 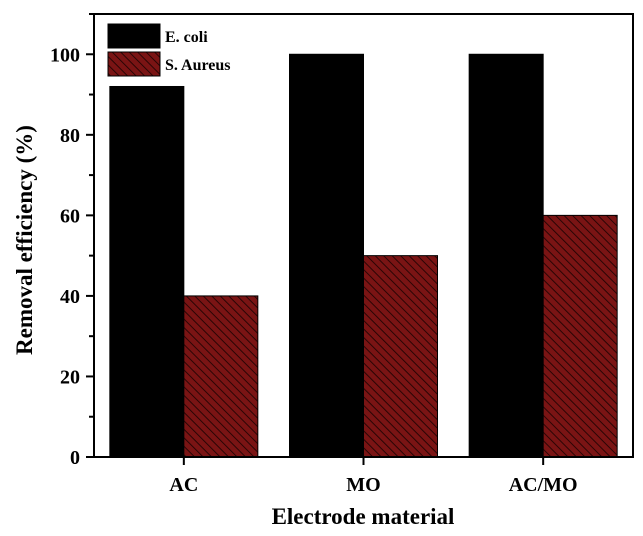 What do you see at coordinates (221, 376) in the screenshot?
I see `bar-s-aureus-ac` at bounding box center [221, 376].